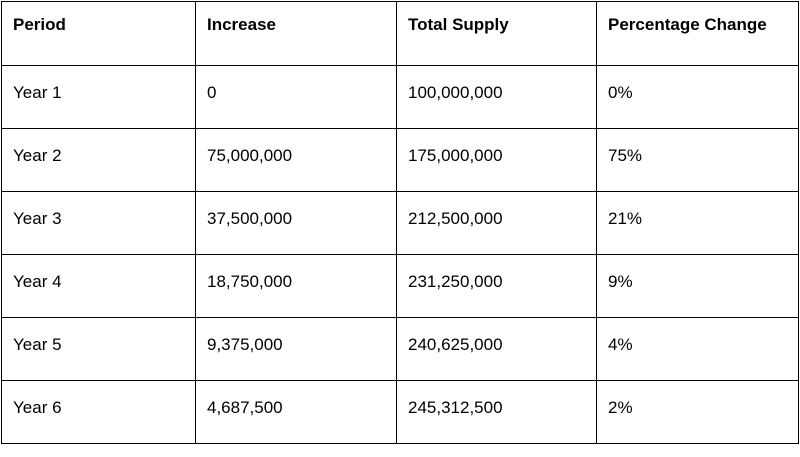 This screenshot has height=457, width=800. What do you see at coordinates (98, 286) in the screenshot?
I see `cell-period: Year 4` at bounding box center [98, 286].